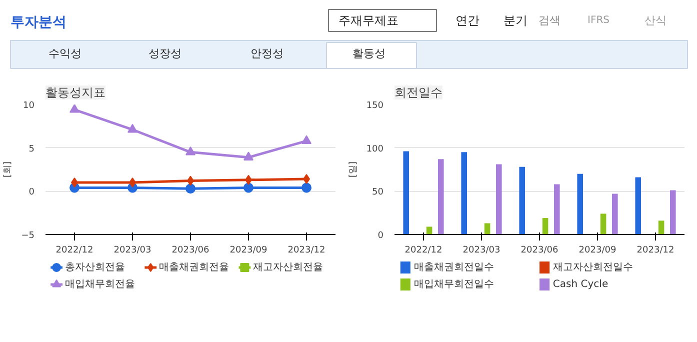 This screenshot has height=342, width=697. Describe the element at coordinates (592, 267) in the screenshot. I see `legend-label: 재고자산회전일수` at that location.